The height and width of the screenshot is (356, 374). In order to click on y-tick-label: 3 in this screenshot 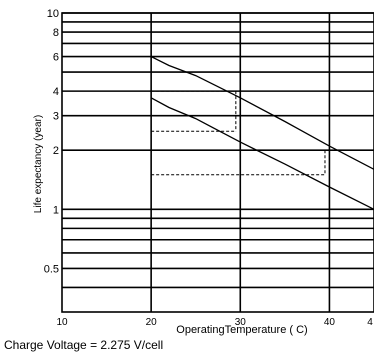, I will do `click(56, 117)`.